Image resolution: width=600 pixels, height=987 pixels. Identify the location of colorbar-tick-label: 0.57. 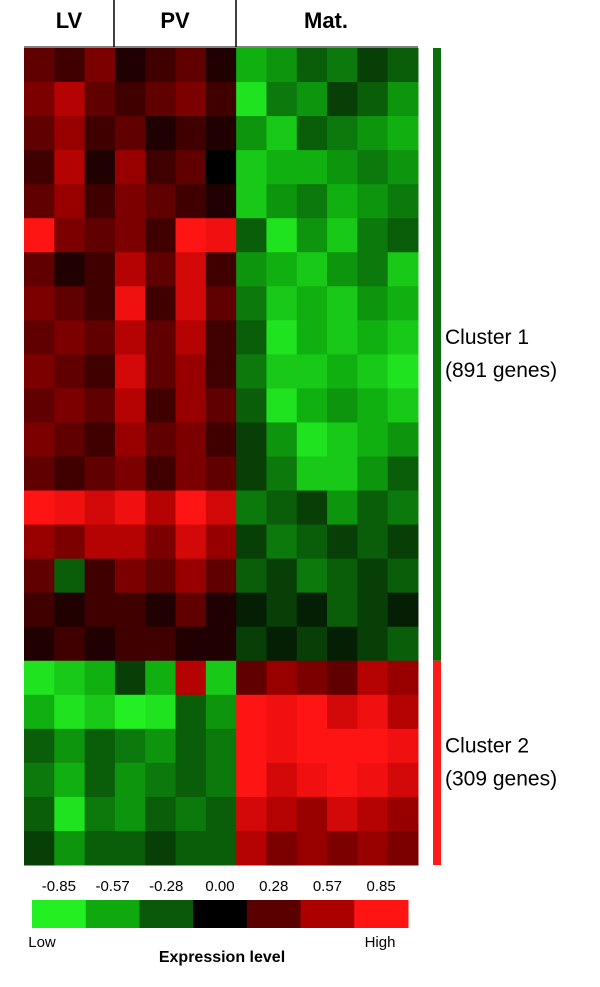
(327, 886).